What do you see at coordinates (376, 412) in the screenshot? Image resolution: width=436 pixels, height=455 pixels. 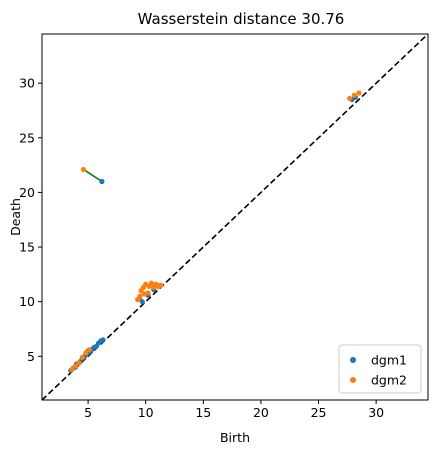 I see `x-tick-label: 30` at bounding box center [376, 412].